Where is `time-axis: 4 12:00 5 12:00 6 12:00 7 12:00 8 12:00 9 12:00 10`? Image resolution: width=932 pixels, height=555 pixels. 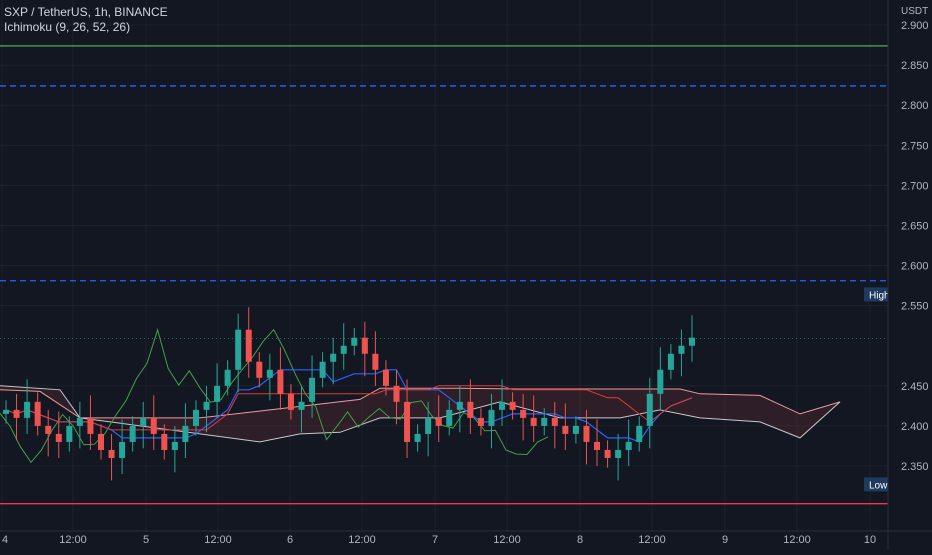 time-axis: 4 12:00 5 12:00 6 12:00 7 12:00 8 12:00 9 12:00 10 is located at coordinates (466, 538).